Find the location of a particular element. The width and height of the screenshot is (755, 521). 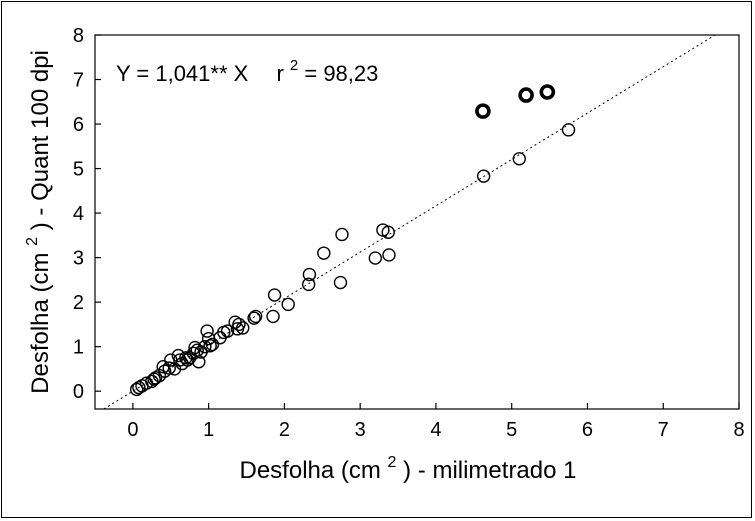

y-tick-label: 1 is located at coordinates (78, 348).